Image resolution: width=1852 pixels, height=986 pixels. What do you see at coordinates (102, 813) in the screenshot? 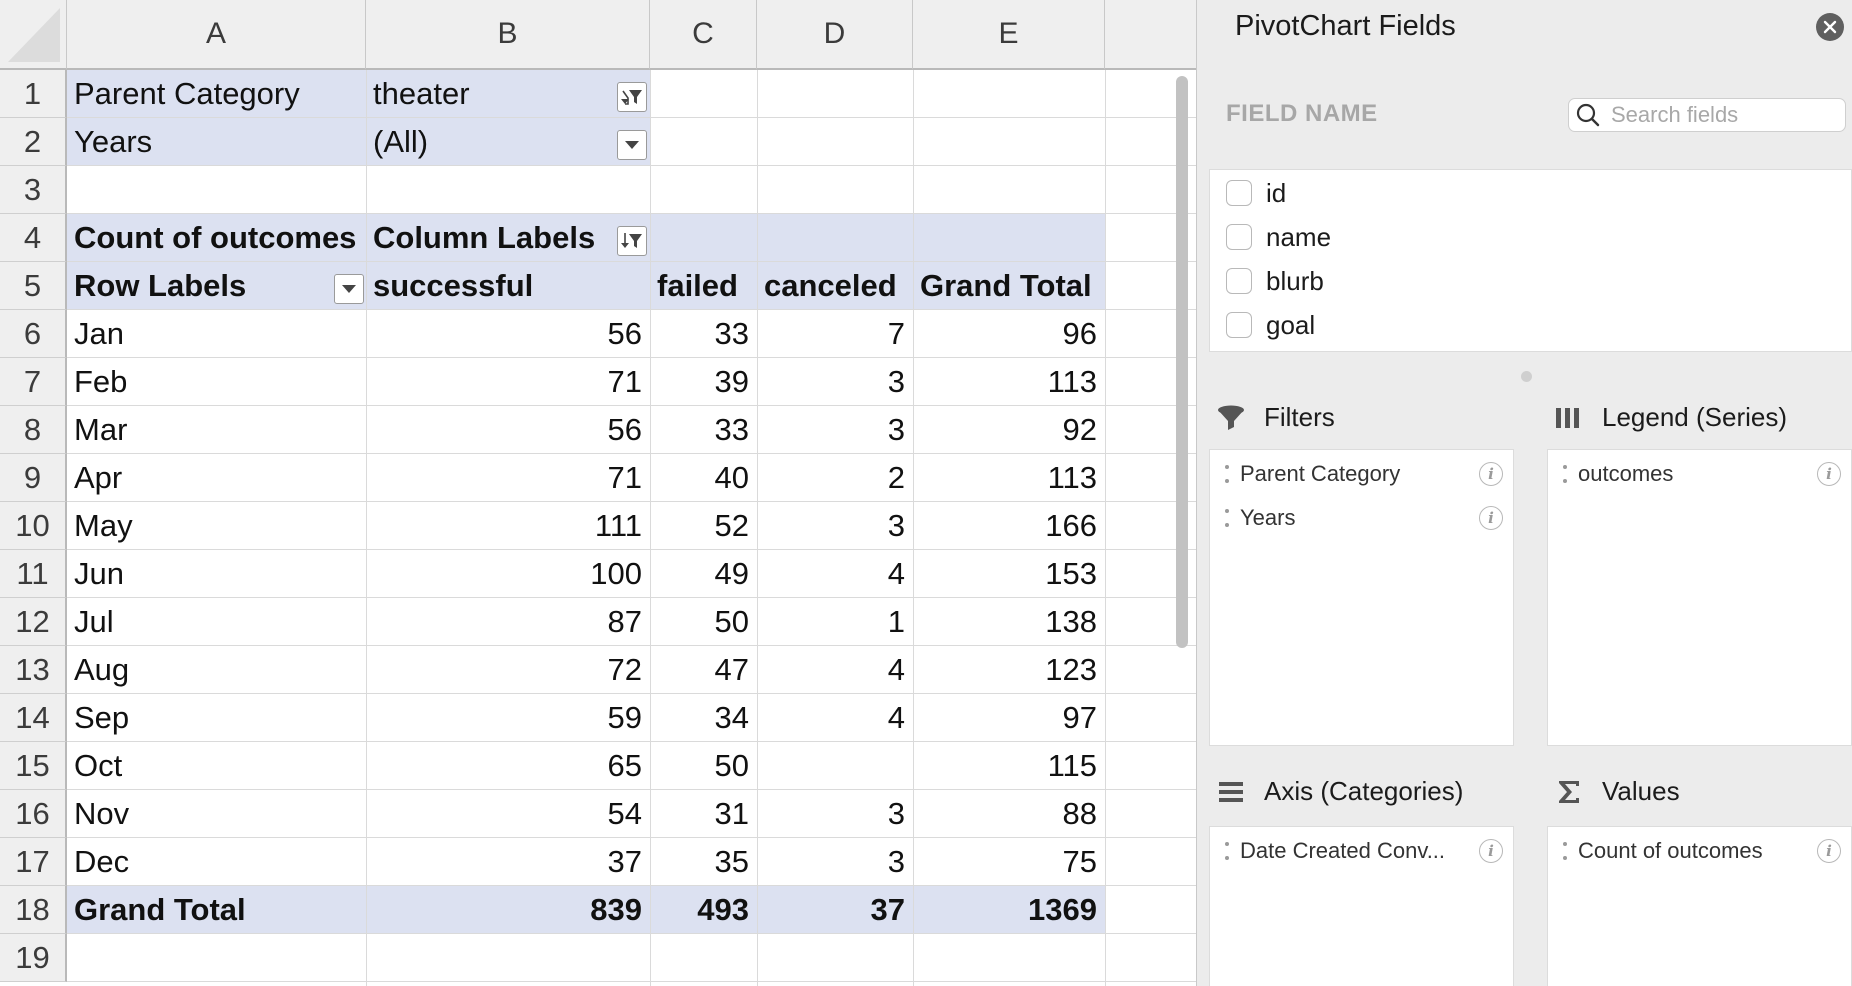
I see `row-label-month: Nov` at bounding box center [102, 813].